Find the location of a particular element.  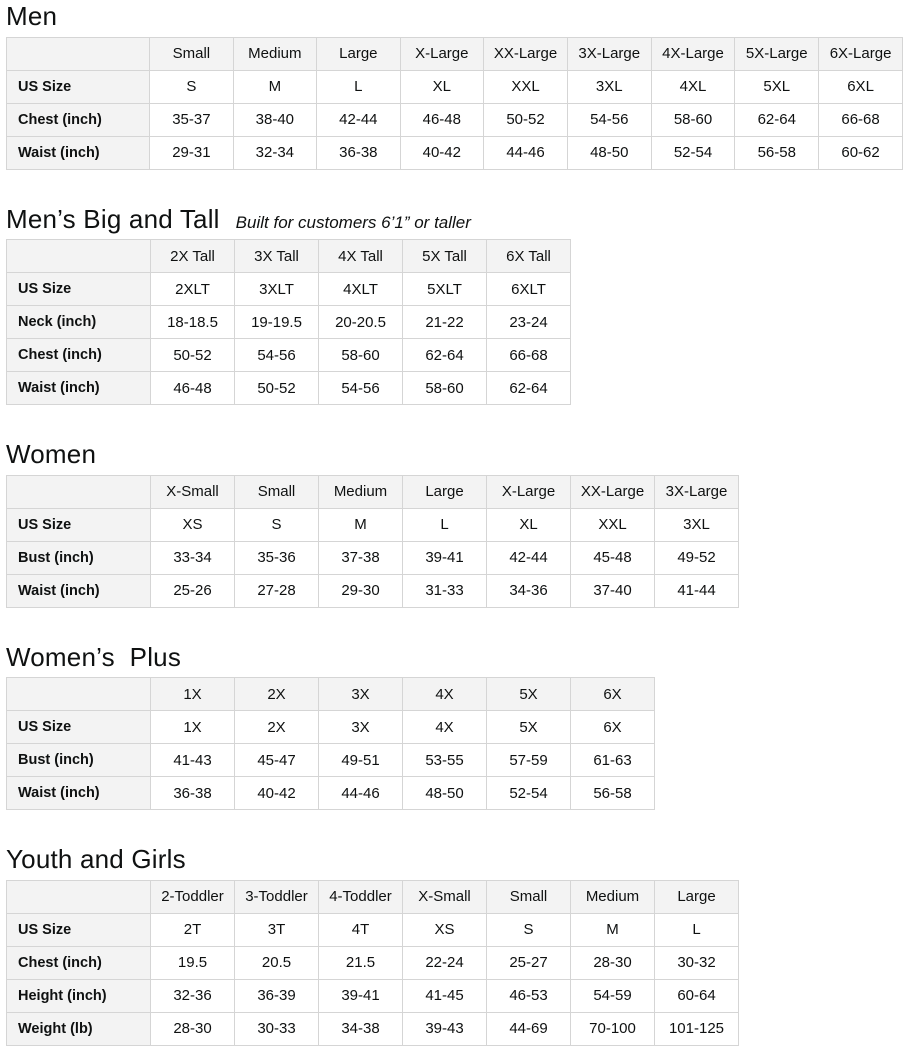

column-header: 3X Tall is located at coordinates (276, 256).